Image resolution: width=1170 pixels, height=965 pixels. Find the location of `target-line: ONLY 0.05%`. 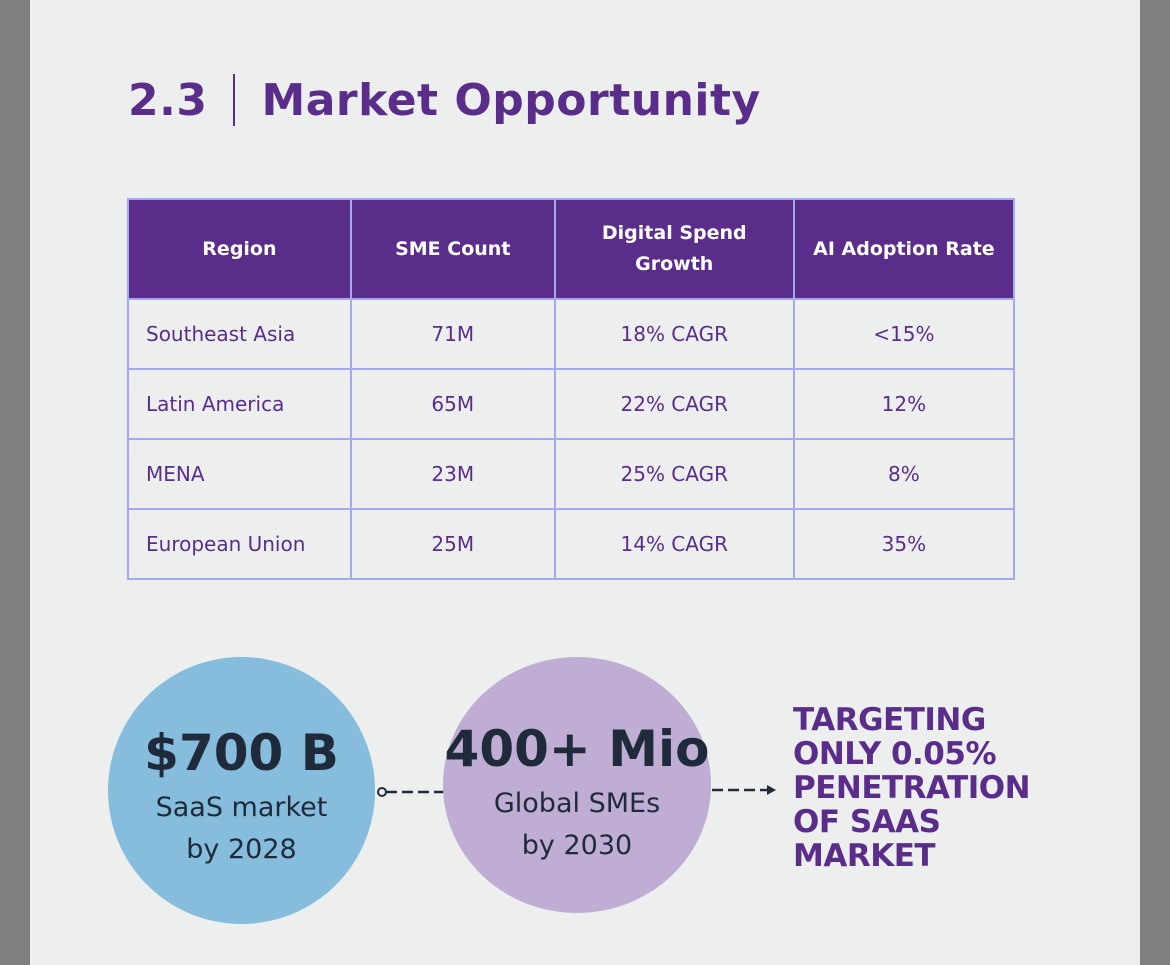

target-line: ONLY 0.05% is located at coordinates (895, 754).